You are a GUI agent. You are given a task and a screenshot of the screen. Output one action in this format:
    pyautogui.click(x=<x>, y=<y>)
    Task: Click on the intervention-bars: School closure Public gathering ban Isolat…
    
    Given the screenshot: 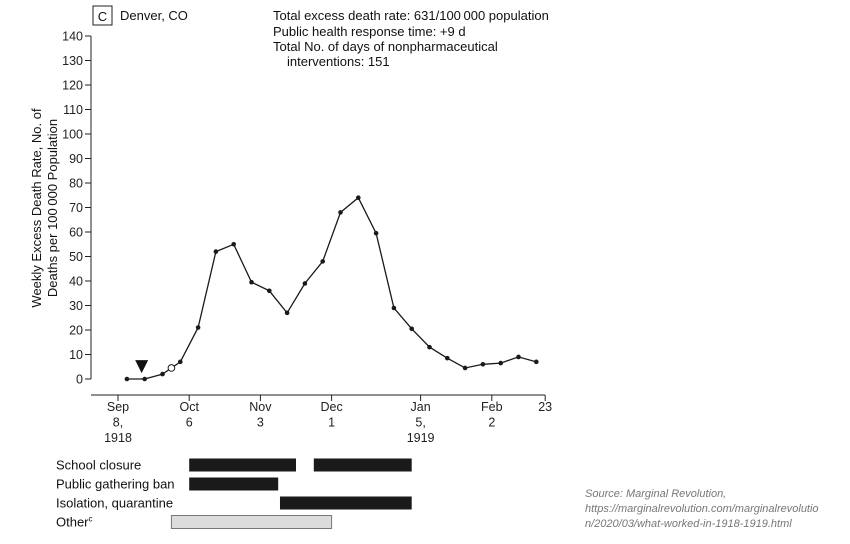 What is the action you would take?
    pyautogui.click(x=234, y=494)
    